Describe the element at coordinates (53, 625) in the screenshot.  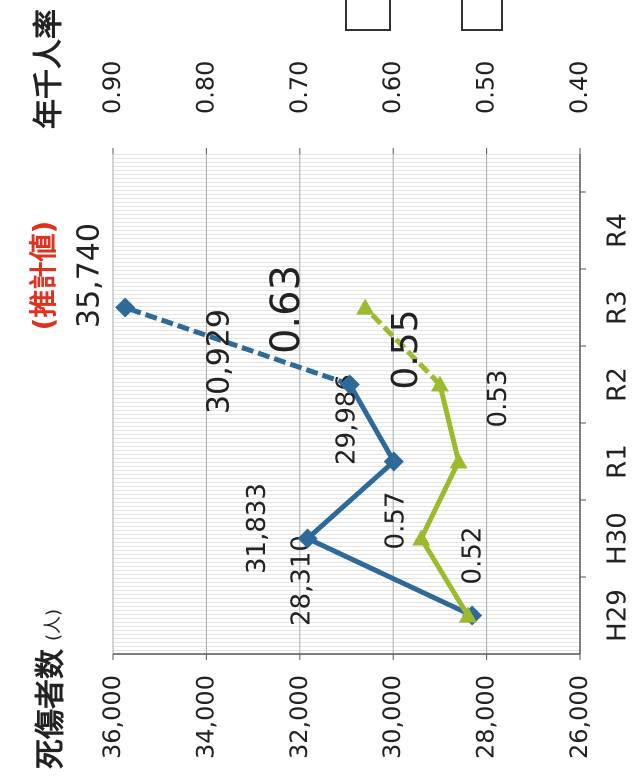
I see `y-axis-unit: (人)` at that location.